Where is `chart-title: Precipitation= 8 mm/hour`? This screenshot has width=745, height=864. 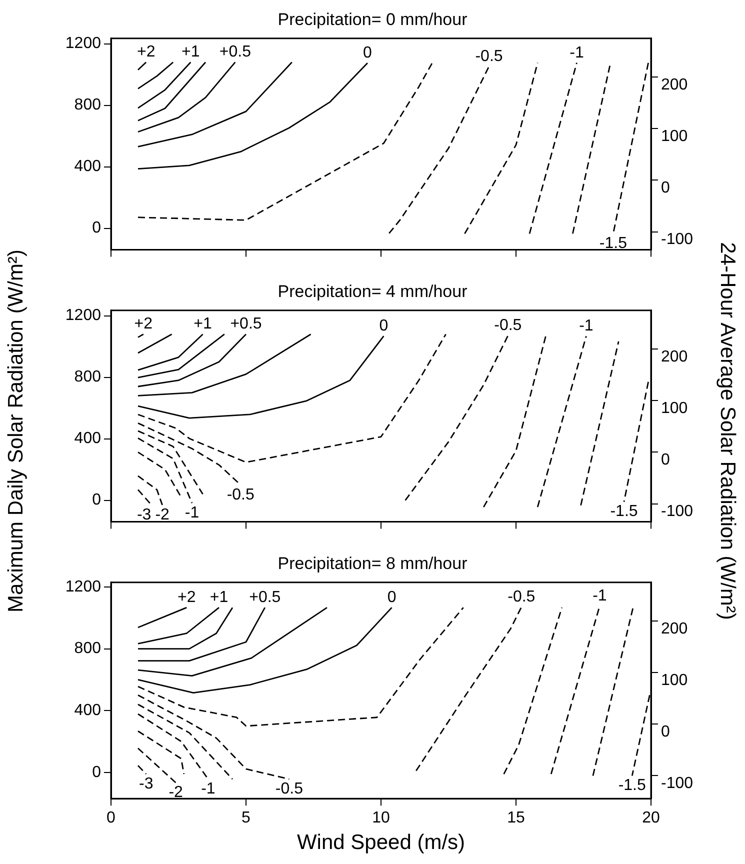 chart-title: Precipitation= 8 mm/hour is located at coordinates (373, 563).